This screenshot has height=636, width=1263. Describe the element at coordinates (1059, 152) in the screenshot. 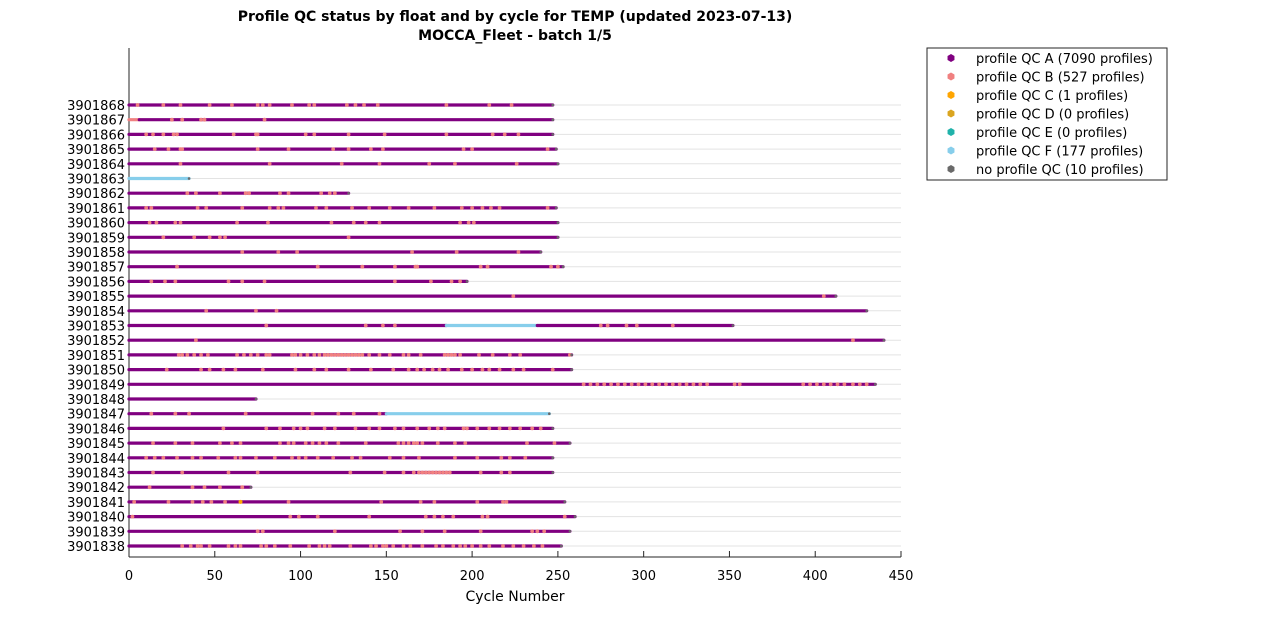

I see `legend-label: profile QC F (177 profiles)` at that location.